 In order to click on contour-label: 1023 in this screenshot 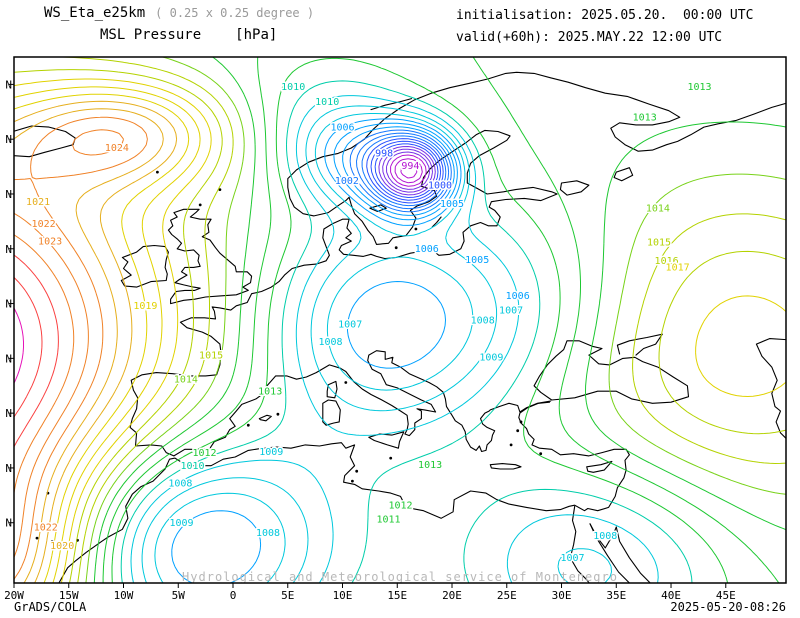, I will do `click(50, 241)`.